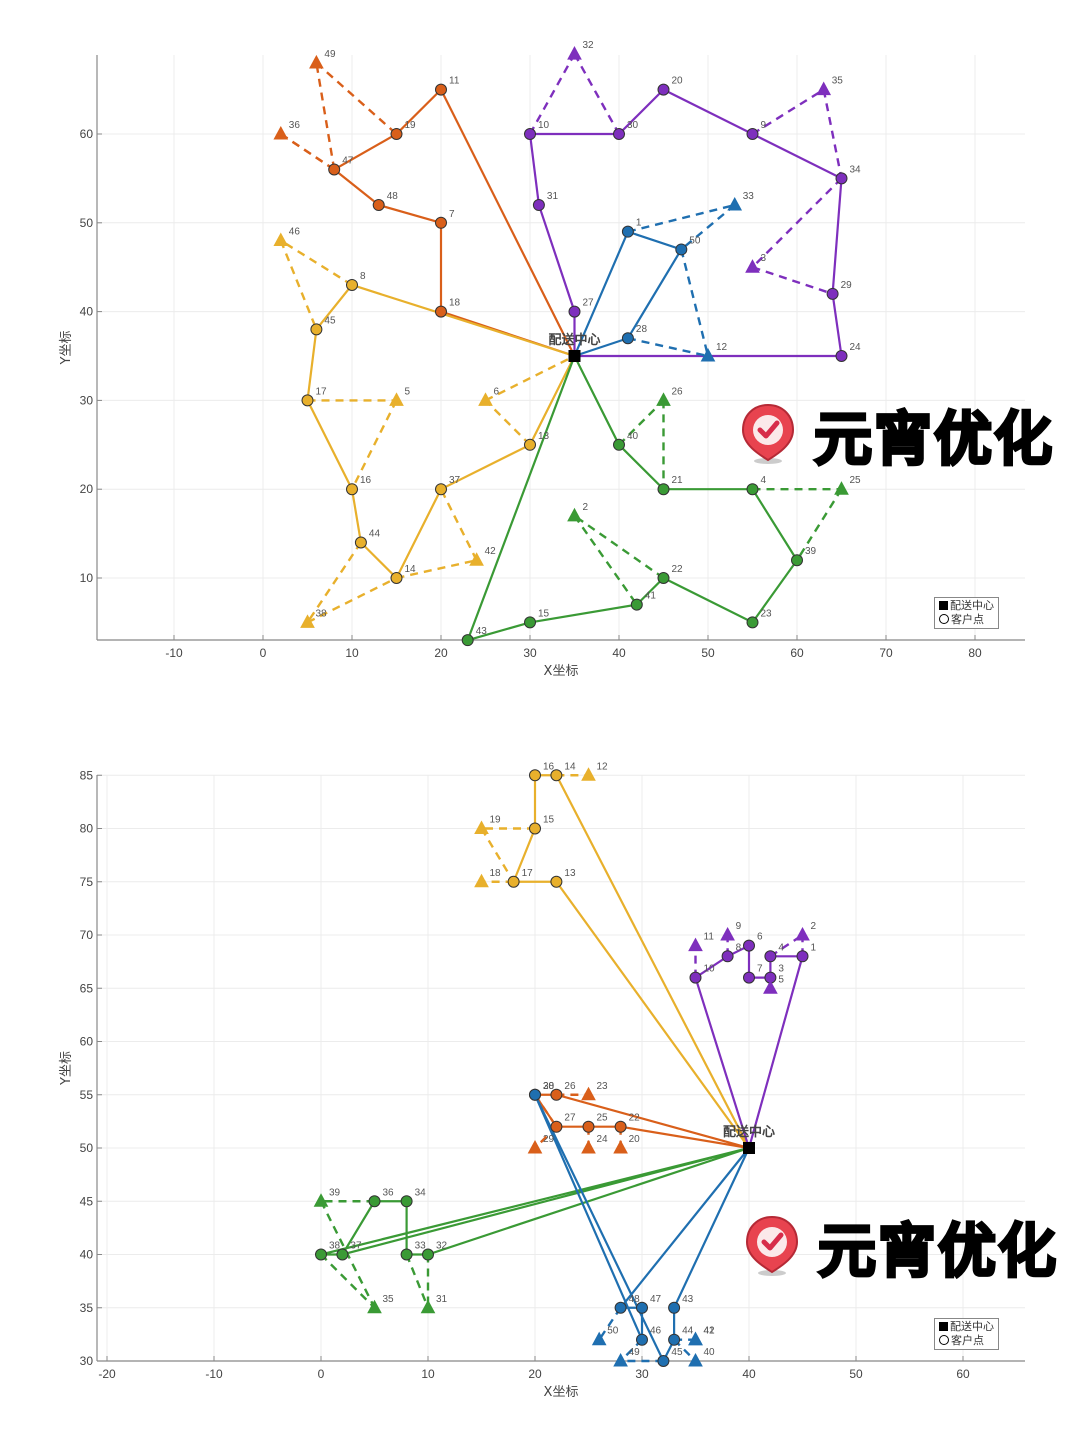 This screenshot has width=1080, height=1440. I want to click on point-label: 41, so click(651, 596).